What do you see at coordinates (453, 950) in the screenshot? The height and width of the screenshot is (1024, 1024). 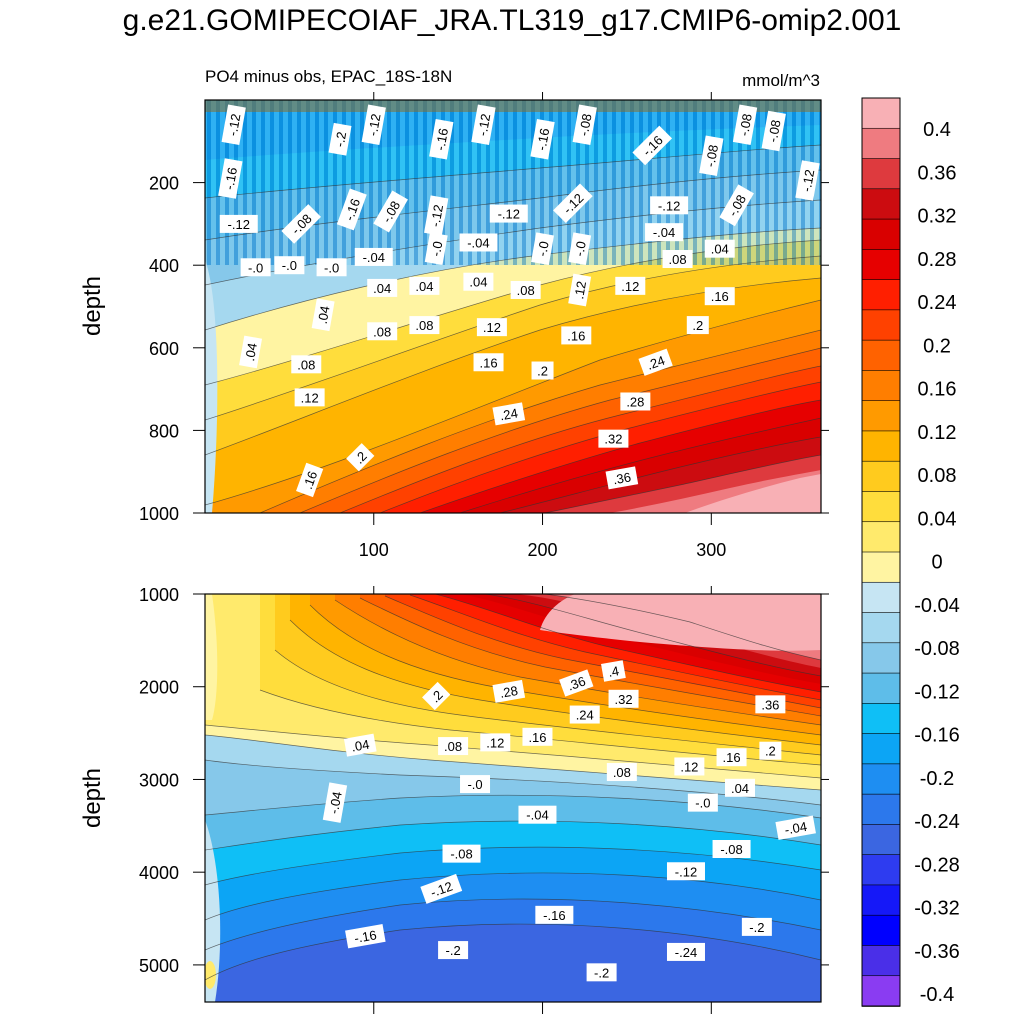 I see `lower-contour-label: -.2` at bounding box center [453, 950].